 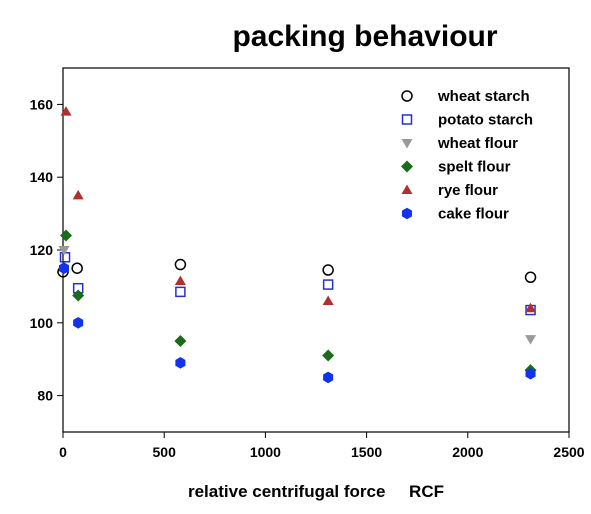 What do you see at coordinates (467, 452) in the screenshot?
I see `x-tick-label: 2000` at bounding box center [467, 452].